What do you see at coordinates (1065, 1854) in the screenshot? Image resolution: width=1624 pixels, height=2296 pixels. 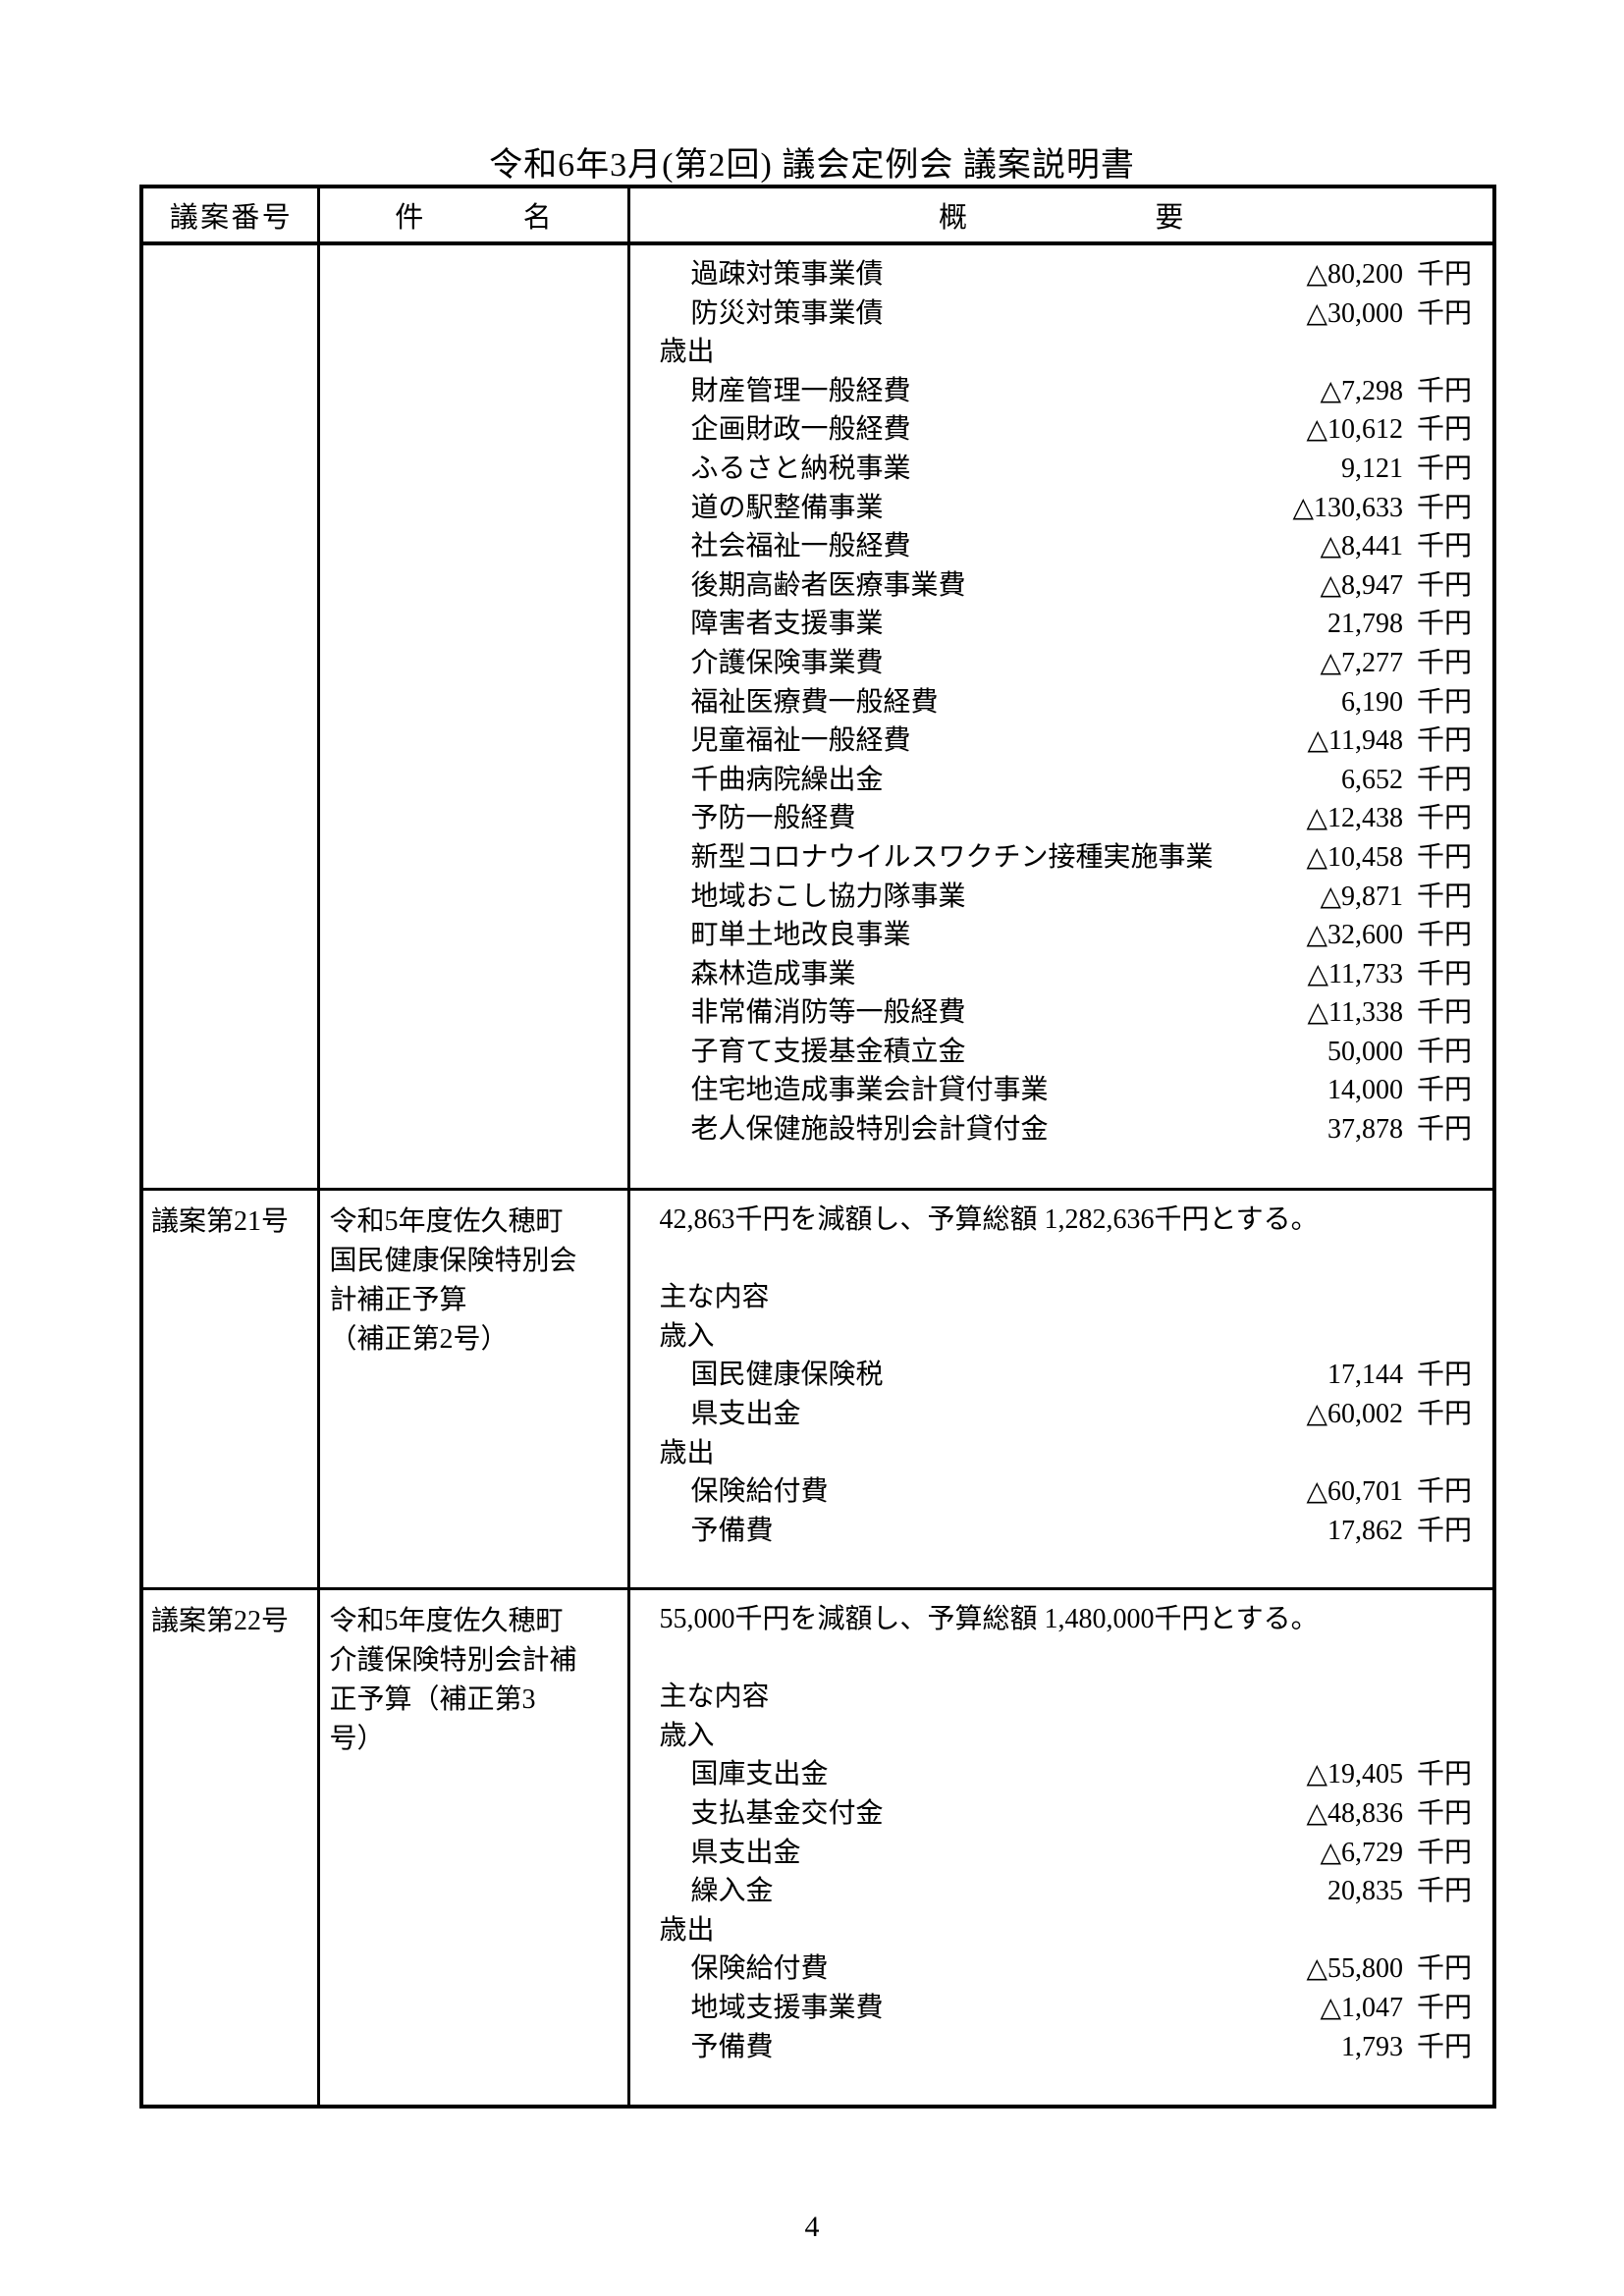 I see `summary-item-line: 県支出金 △6,729 千円` at bounding box center [1065, 1854].